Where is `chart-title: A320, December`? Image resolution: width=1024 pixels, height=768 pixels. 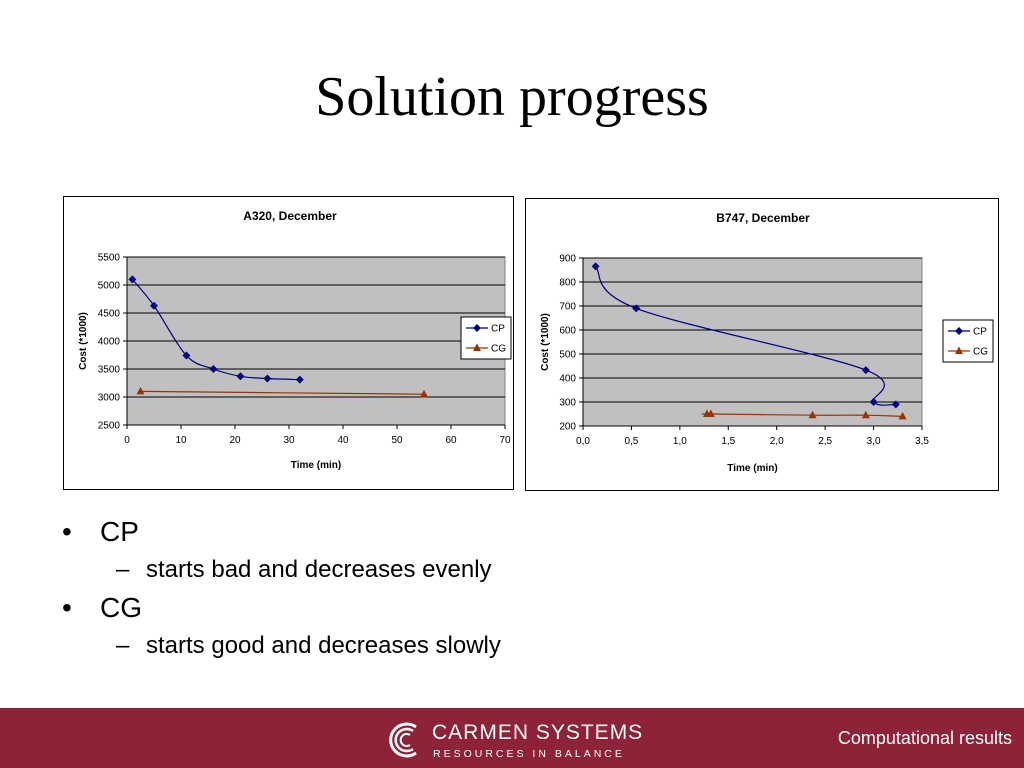 chart-title: A320, December is located at coordinates (290, 216).